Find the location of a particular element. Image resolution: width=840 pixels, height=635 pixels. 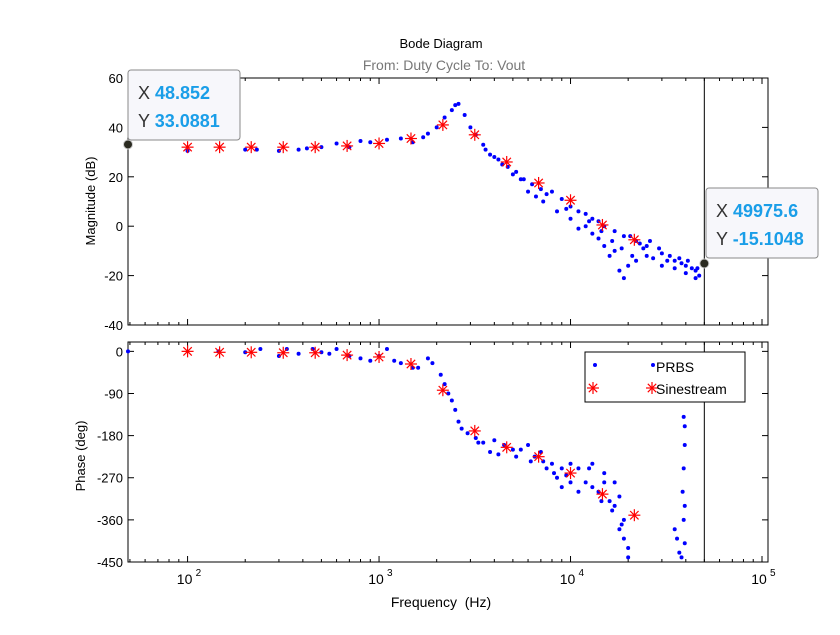

x-tick-label-exponent: 2 is located at coordinates (199, 573).